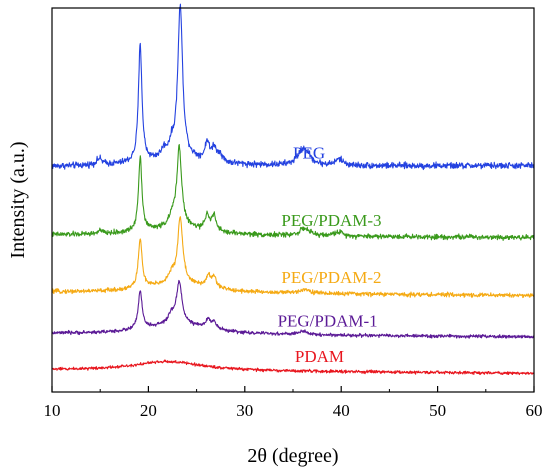 This screenshot has height=475, width=550. Describe the element at coordinates (328, 321) in the screenshot. I see `series-label-peg-pdam-1: PEG/PDAM-1` at that location.